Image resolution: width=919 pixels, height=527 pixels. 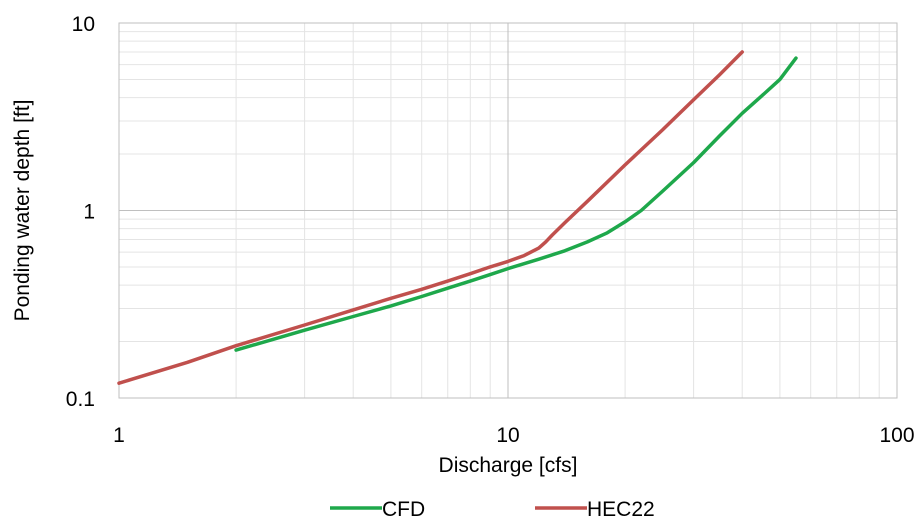 I want to click on legend-label-cfd: CFD, so click(x=403, y=509).